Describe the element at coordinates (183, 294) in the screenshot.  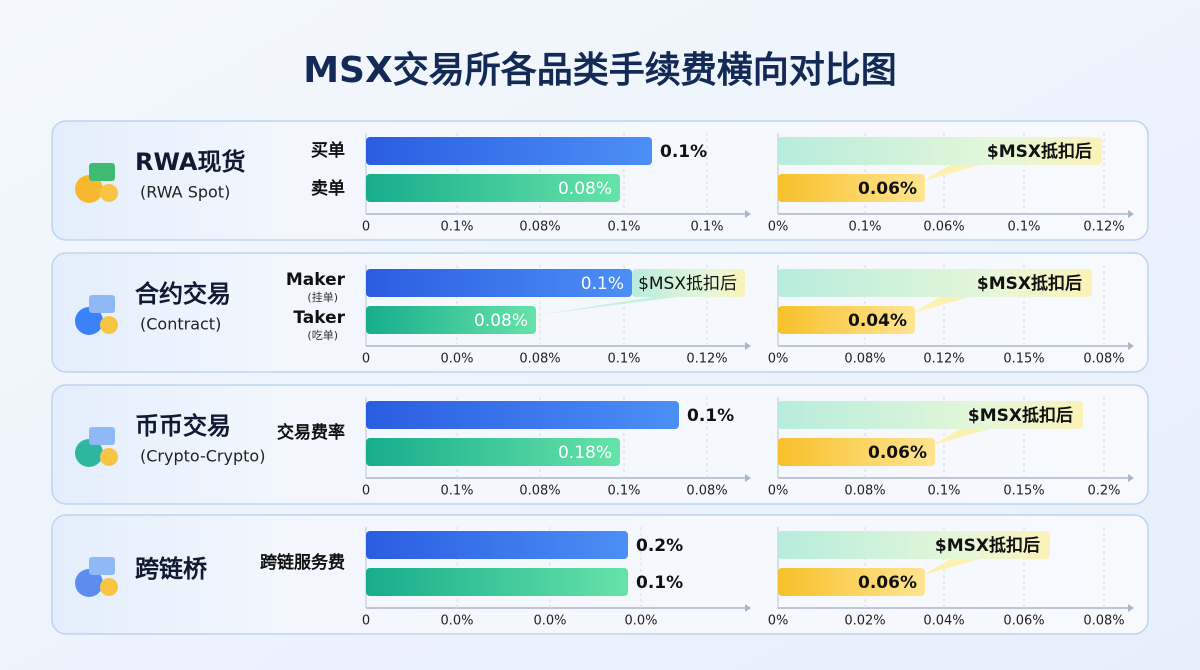
I see `category-name: 合约交易` at that location.